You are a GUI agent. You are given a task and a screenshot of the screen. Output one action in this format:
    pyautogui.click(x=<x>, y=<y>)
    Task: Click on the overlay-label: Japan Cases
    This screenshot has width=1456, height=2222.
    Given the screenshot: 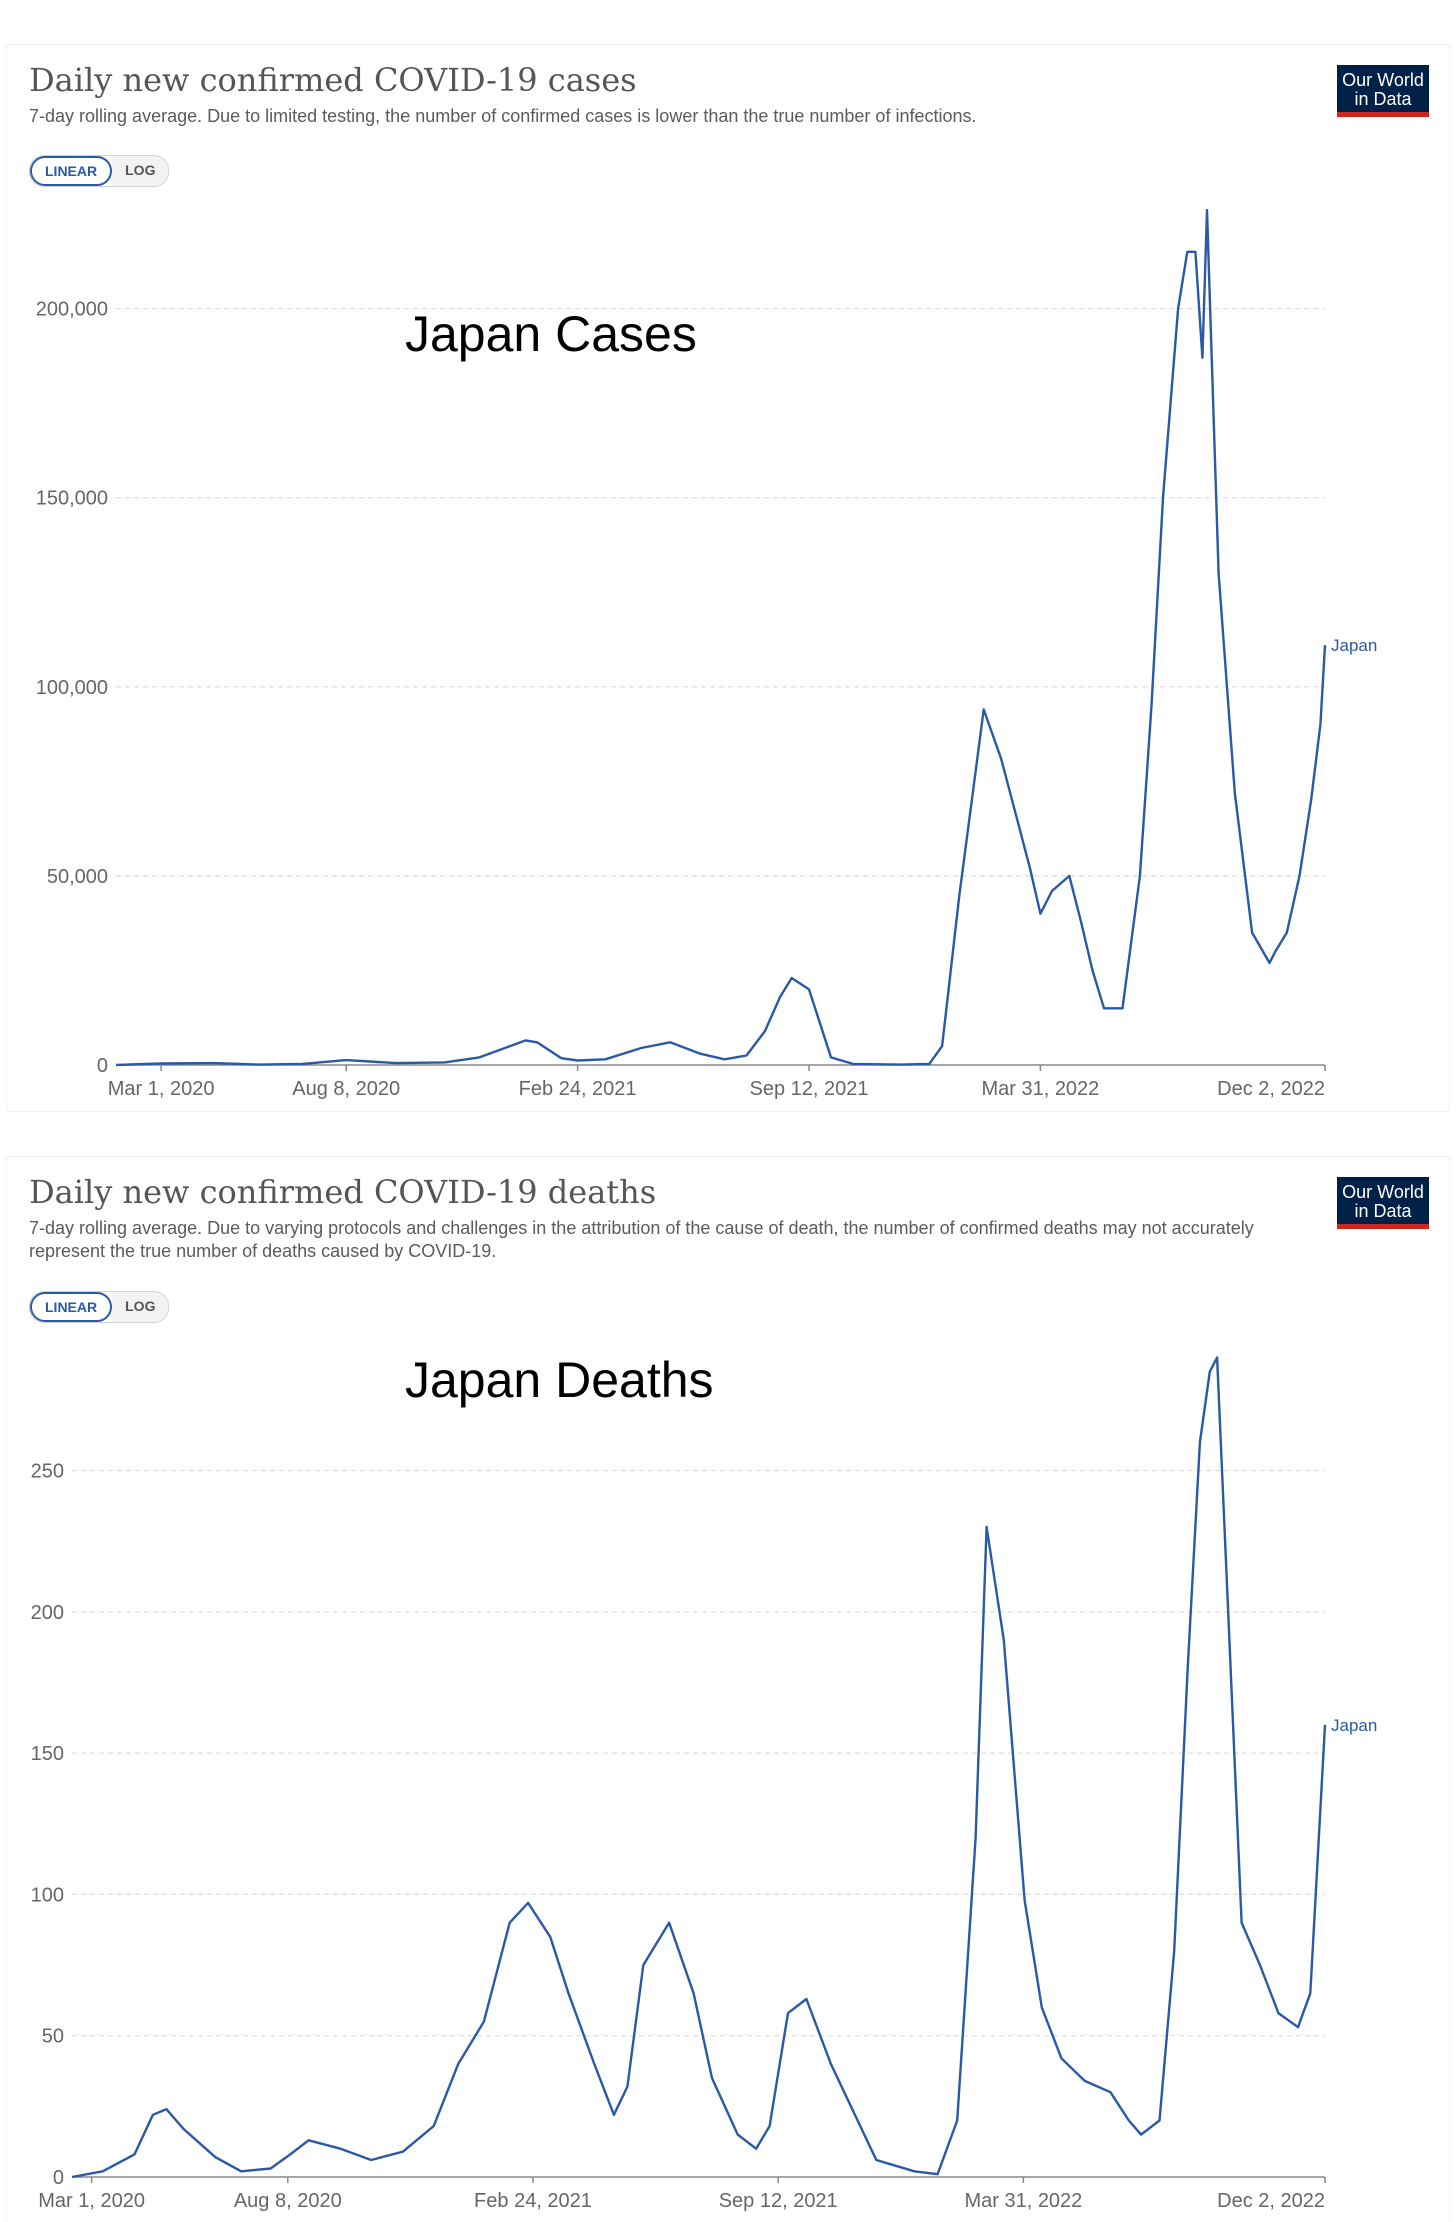 What is the action you would take?
    pyautogui.click(x=551, y=334)
    